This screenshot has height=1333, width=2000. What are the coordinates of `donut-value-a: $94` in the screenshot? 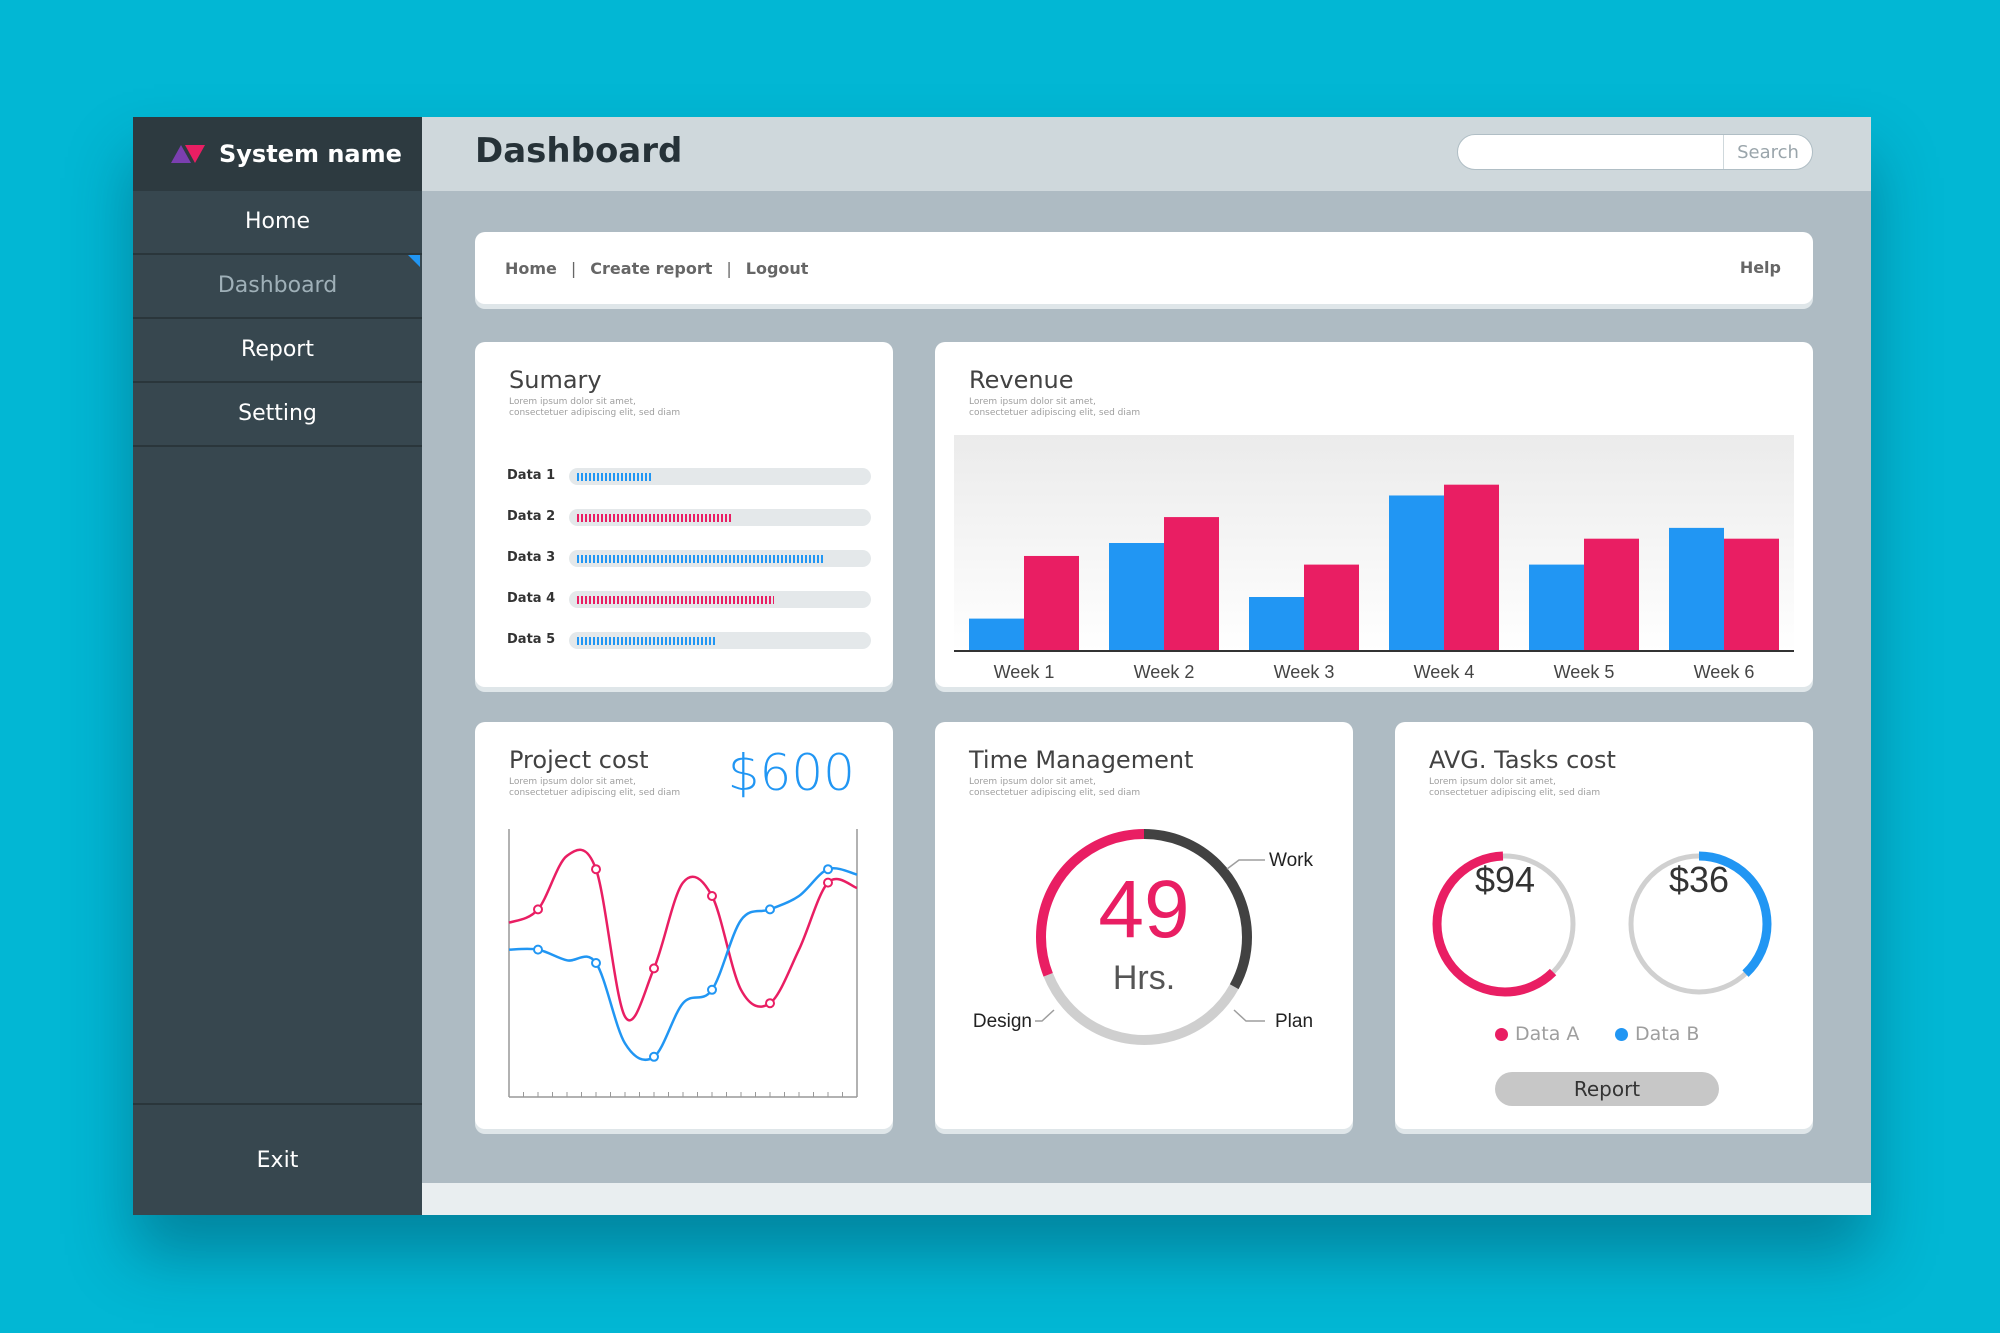 It's located at (1505, 879).